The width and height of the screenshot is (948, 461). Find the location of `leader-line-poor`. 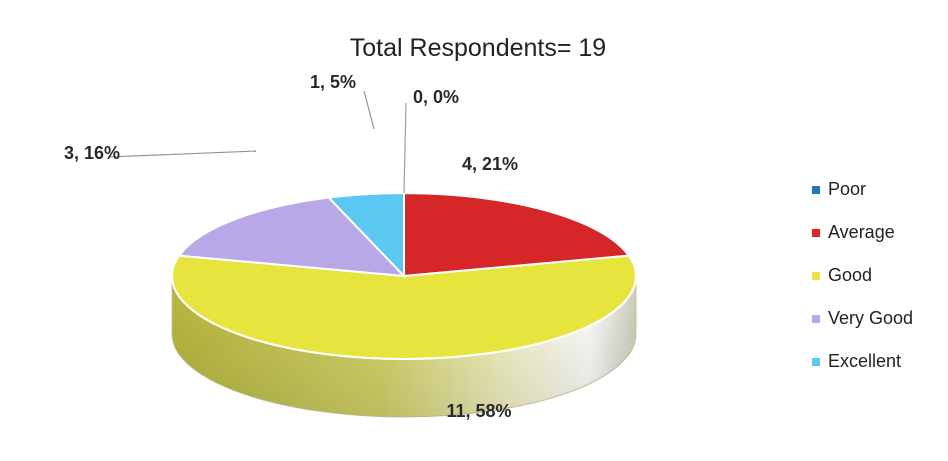

leader-line-poor is located at coordinates (405, 148).